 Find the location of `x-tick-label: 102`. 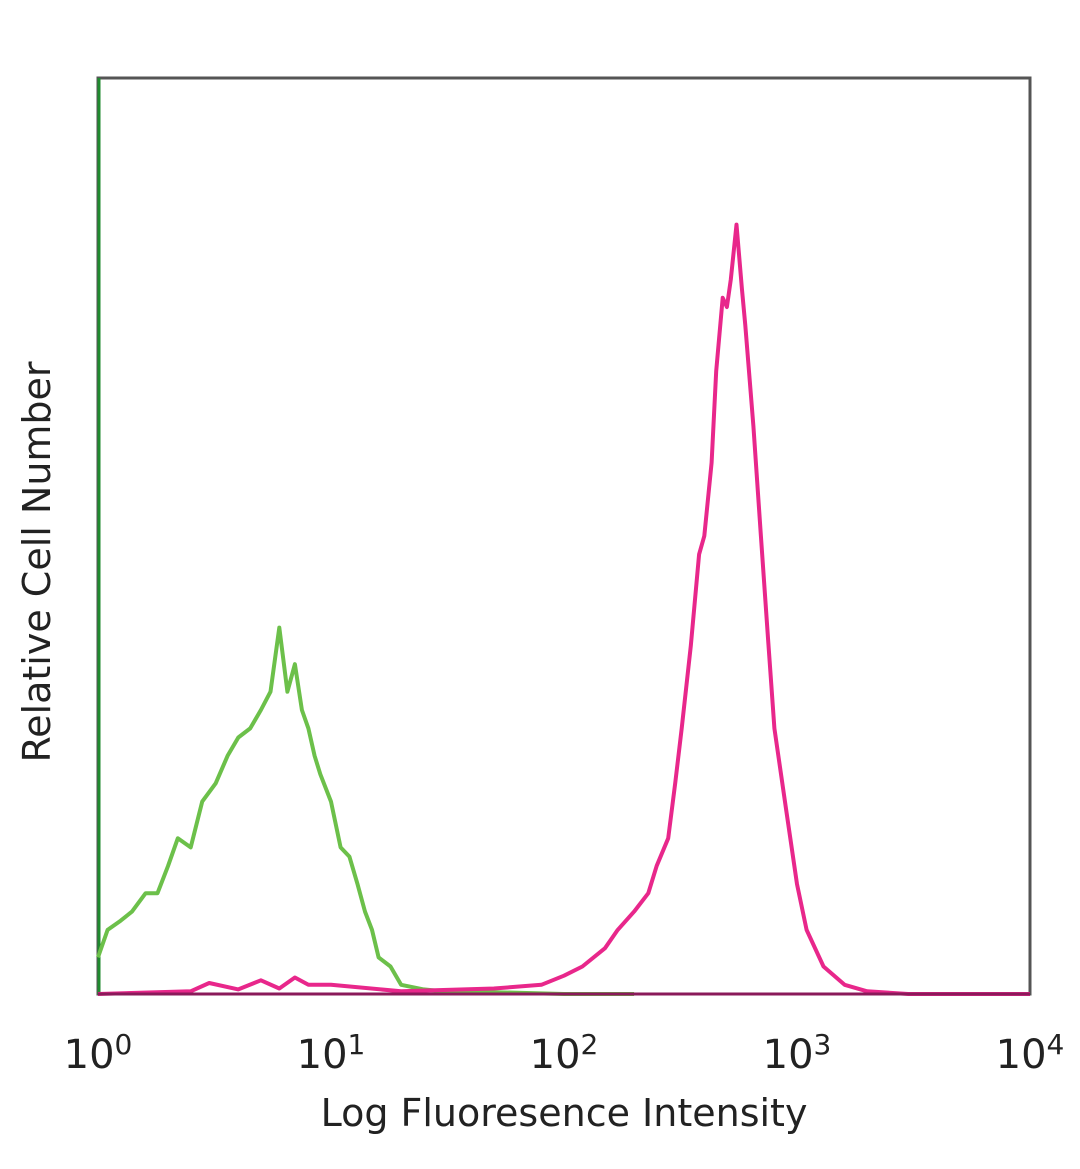

x-tick-label: 102 is located at coordinates (564, 1053).